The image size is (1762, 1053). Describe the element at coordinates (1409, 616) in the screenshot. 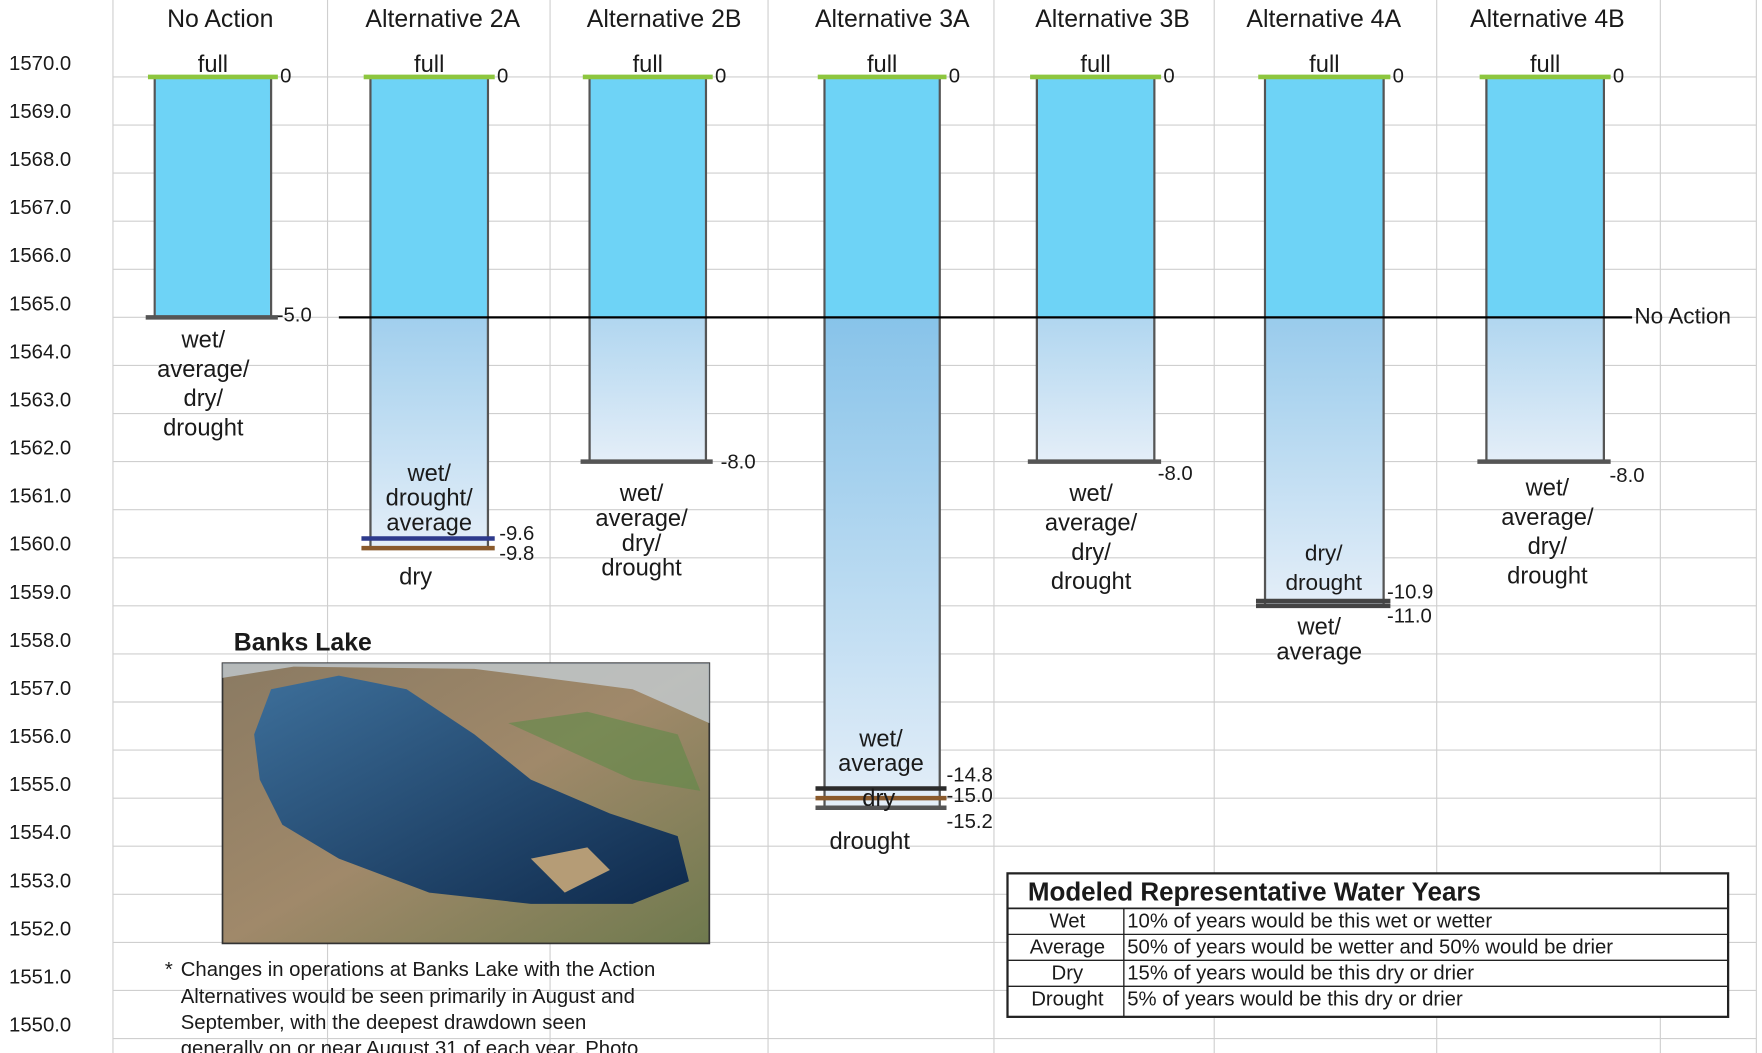

I see `value-label: -11.0` at that location.